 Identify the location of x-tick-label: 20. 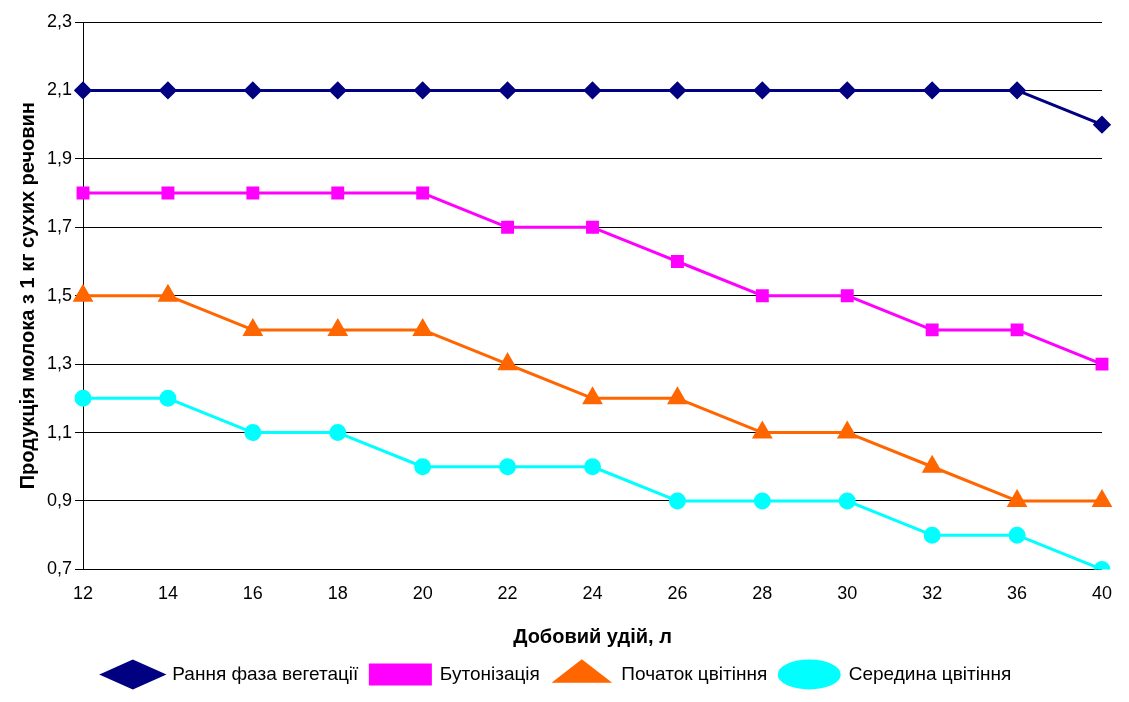
(422, 593).